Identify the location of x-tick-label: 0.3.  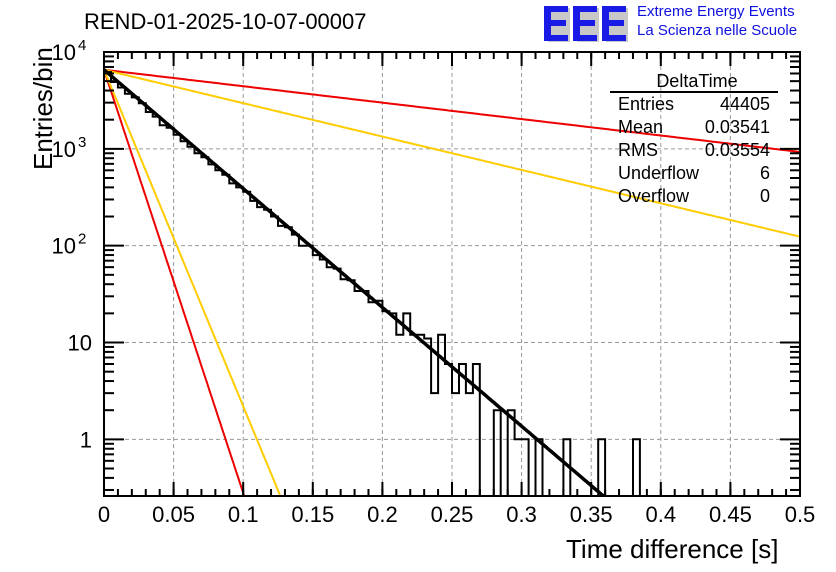
(521, 514).